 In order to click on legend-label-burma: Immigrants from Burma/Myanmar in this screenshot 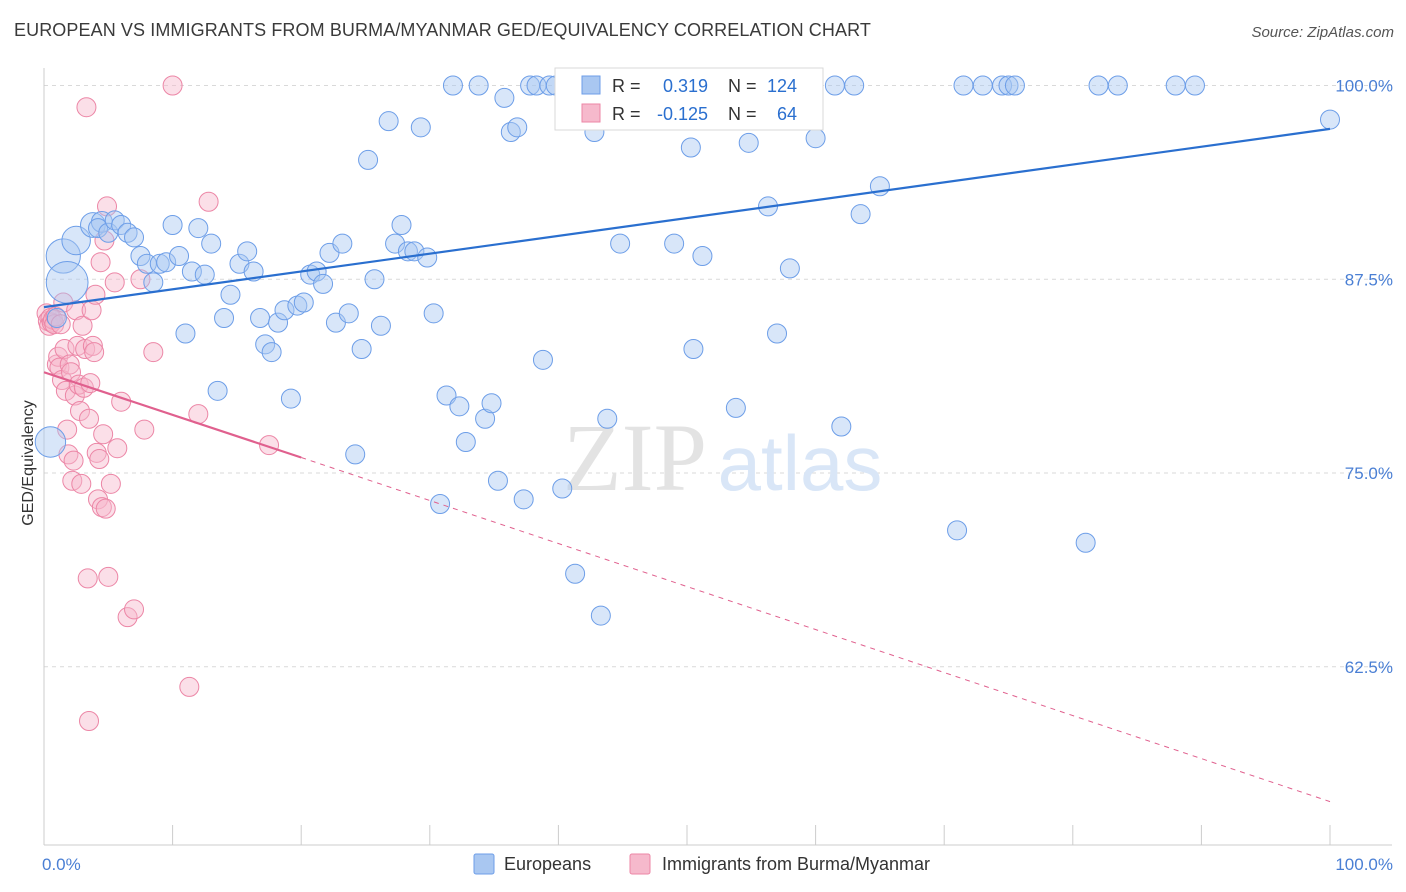, I will do `click(796, 864)`.